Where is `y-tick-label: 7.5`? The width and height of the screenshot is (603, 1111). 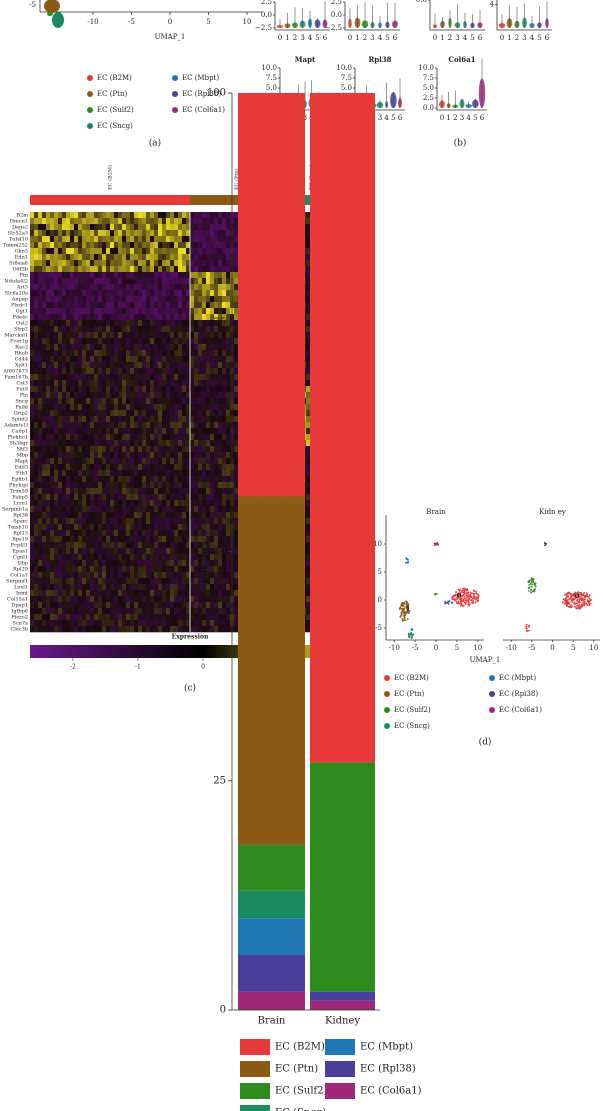 y-tick-label: 7.5 is located at coordinates (428, 78).